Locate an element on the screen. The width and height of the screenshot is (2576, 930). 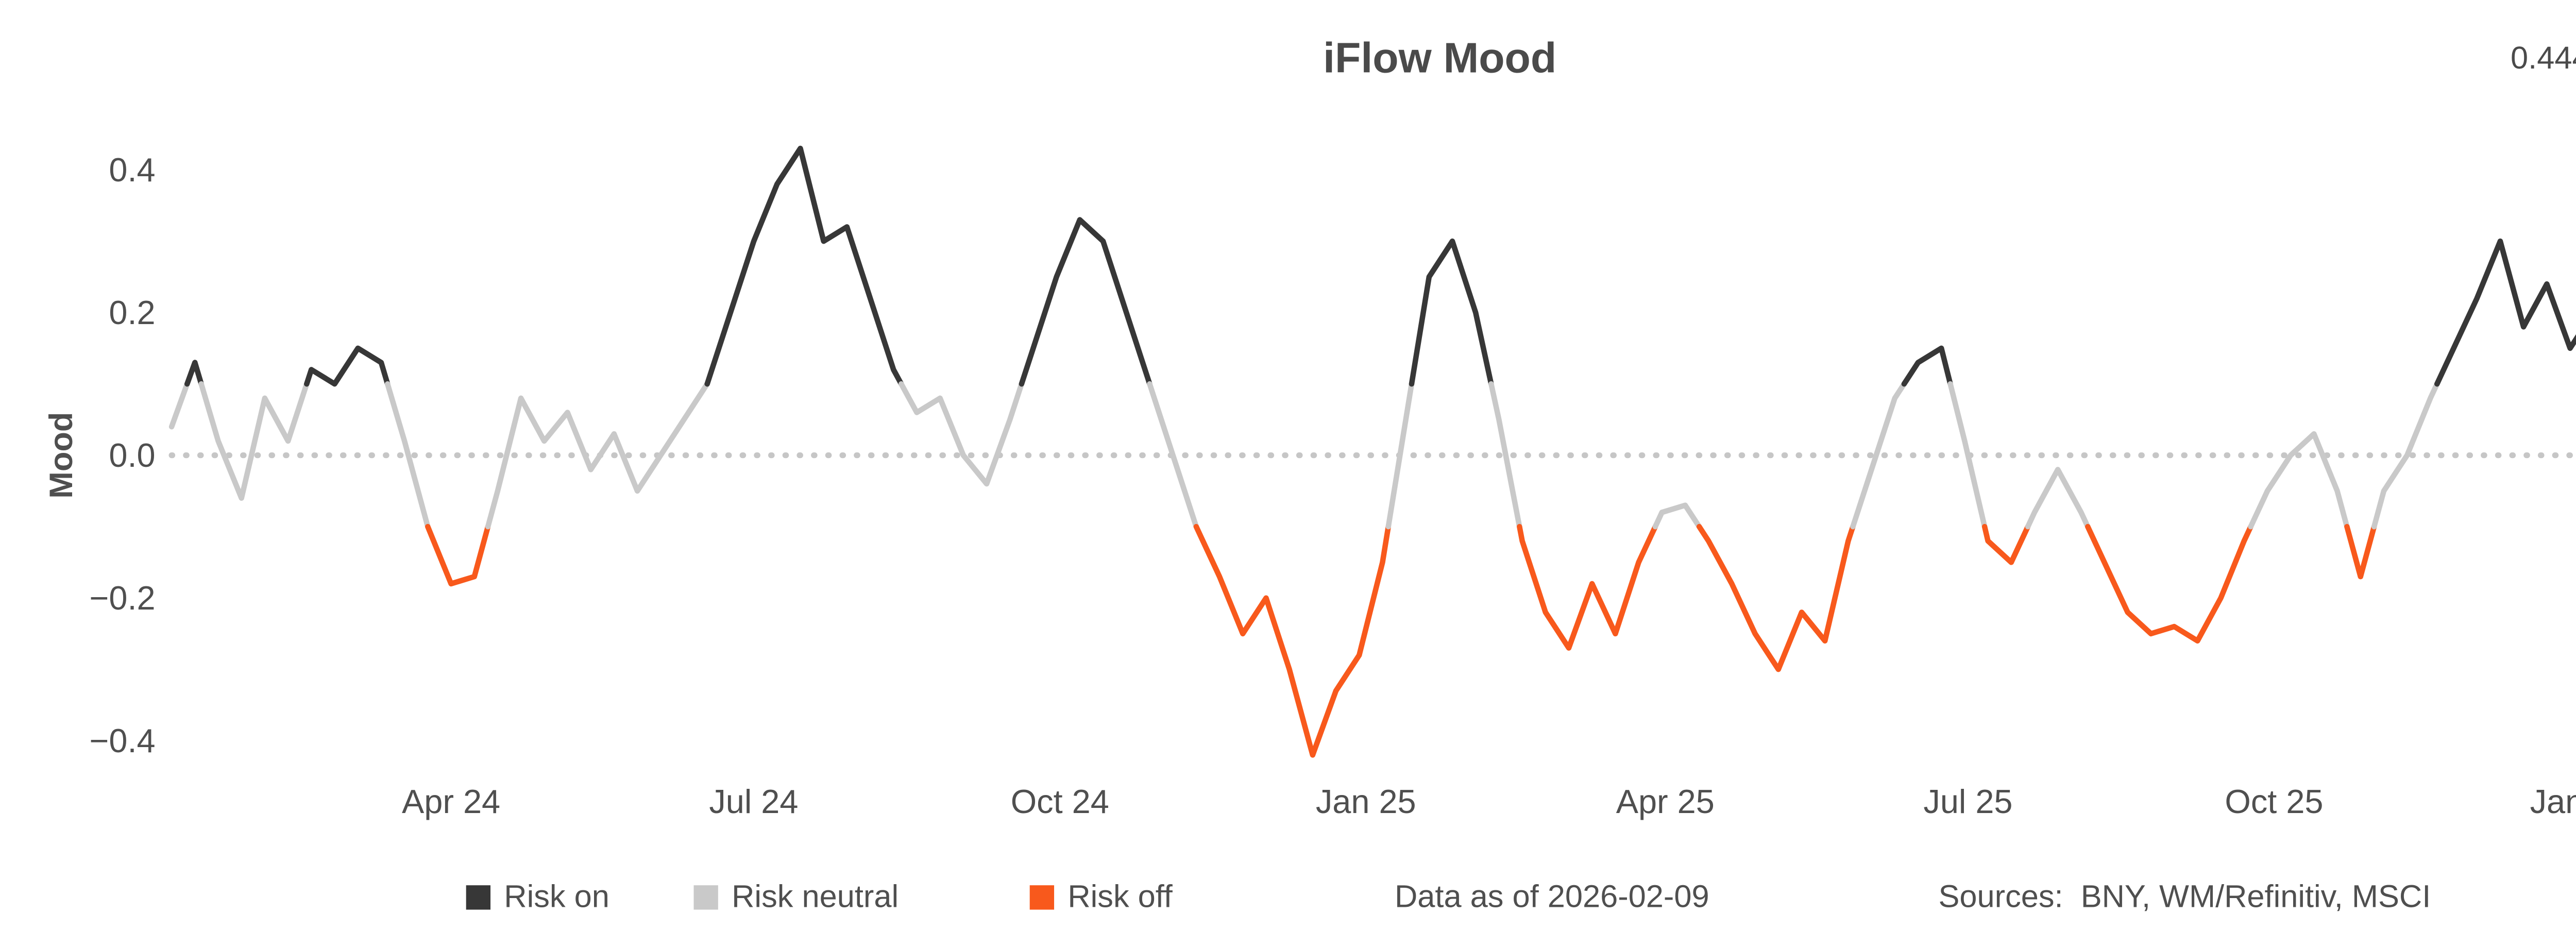
y-axis-ticks: 0.4 0.2 0.0 −0.2 −0.4 is located at coordinates (123, 455).